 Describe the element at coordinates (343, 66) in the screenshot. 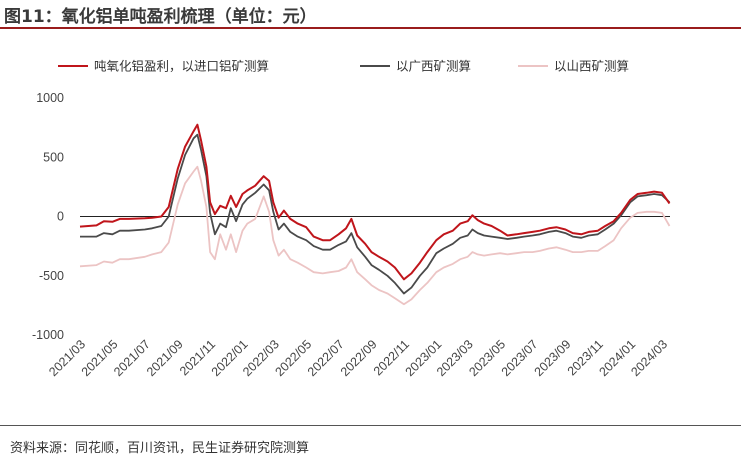

I see `legend: 吨氧化铝盈利，以进口铝矿测算 以广西矿测算 以山西矿测算` at that location.